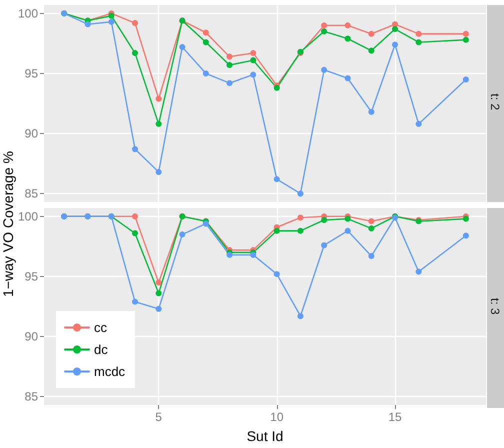 The image size is (504, 448). I want to click on x-tick-label: 10, so click(277, 417).